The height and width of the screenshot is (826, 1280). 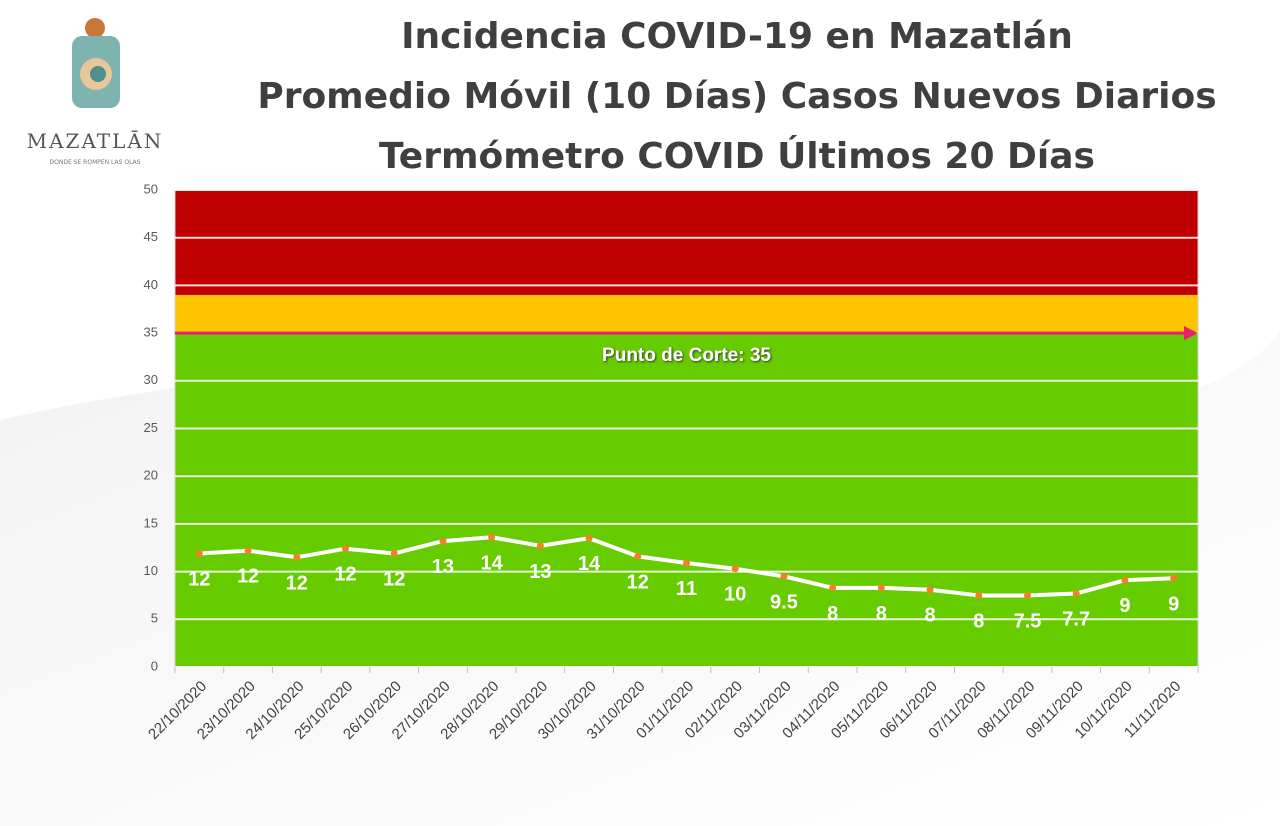 What do you see at coordinates (1191, 333) in the screenshot?
I see `threshold-arrow` at bounding box center [1191, 333].